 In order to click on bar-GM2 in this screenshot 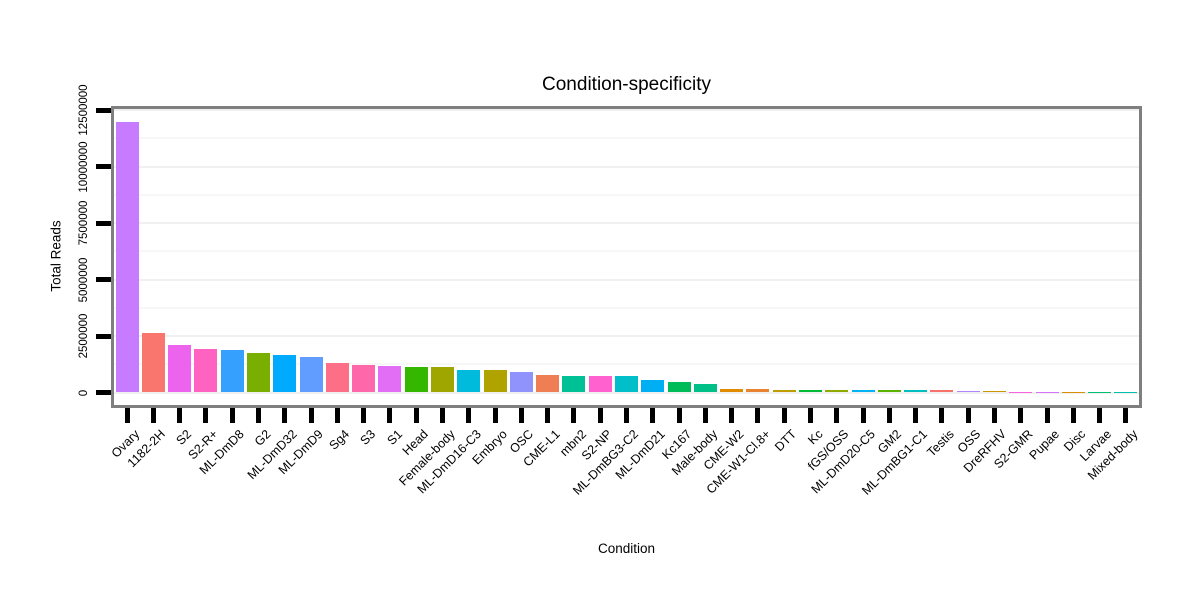, I will do `click(889, 391)`.